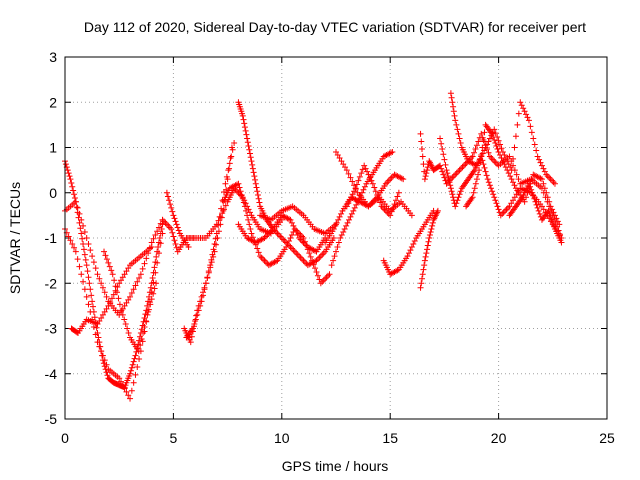 The image size is (640, 480). Describe the element at coordinates (65, 438) in the screenshot. I see `x-tick-label: 0` at that location.